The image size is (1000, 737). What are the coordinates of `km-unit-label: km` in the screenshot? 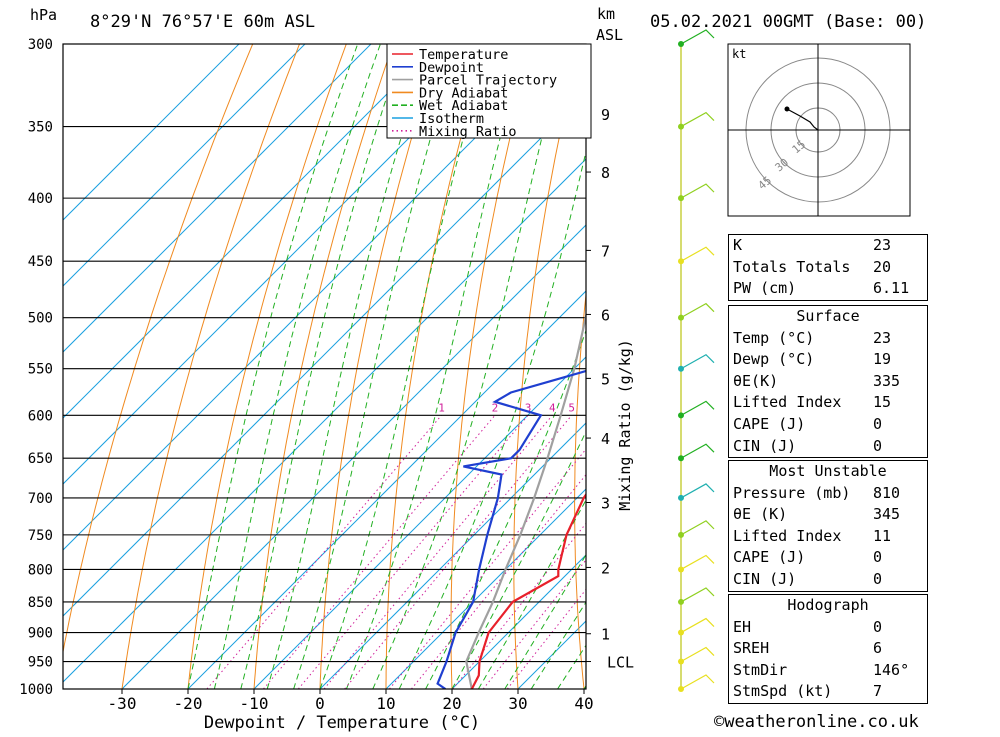 It's located at (606, 14).